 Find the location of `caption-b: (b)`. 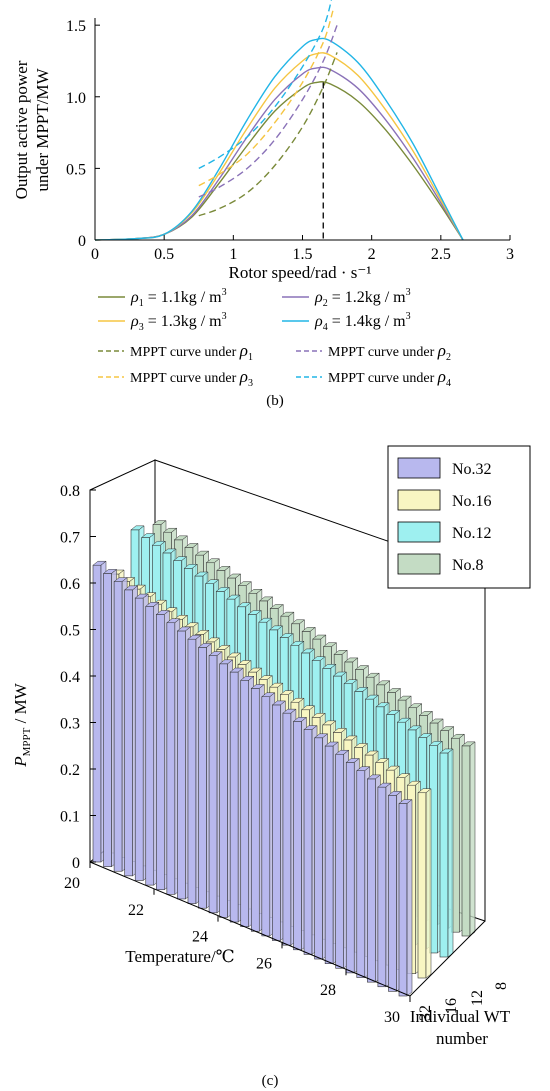

caption-b: (b) is located at coordinates (275, 401).